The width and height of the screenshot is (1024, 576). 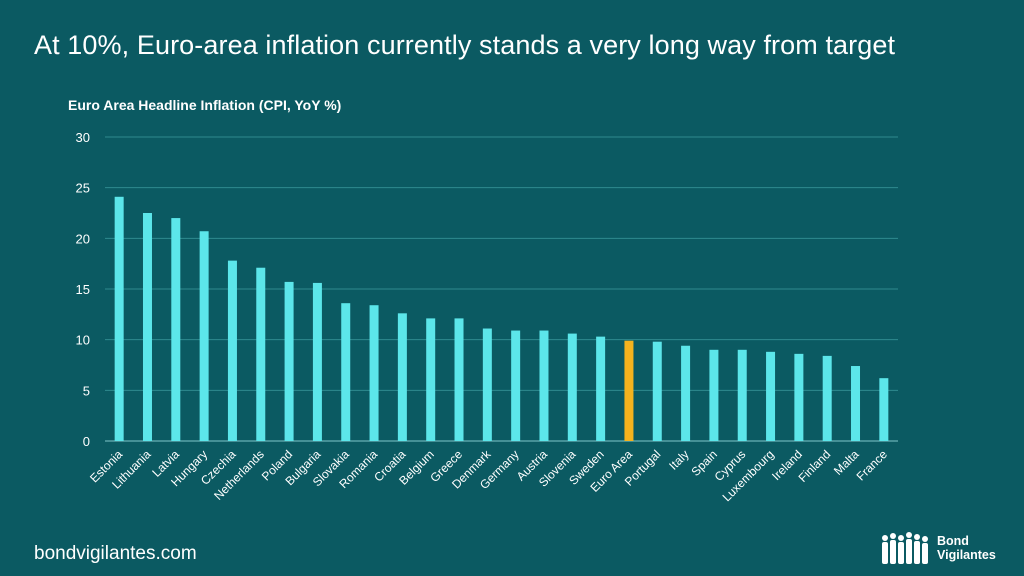 I want to click on logo-line-2: Vigilantes, so click(x=966, y=555).